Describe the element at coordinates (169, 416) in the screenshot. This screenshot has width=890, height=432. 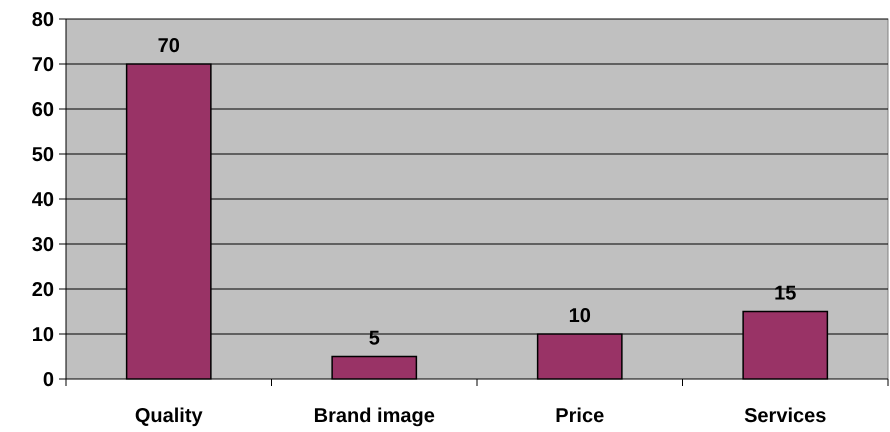
I see `x-tick-label: Quality` at that location.